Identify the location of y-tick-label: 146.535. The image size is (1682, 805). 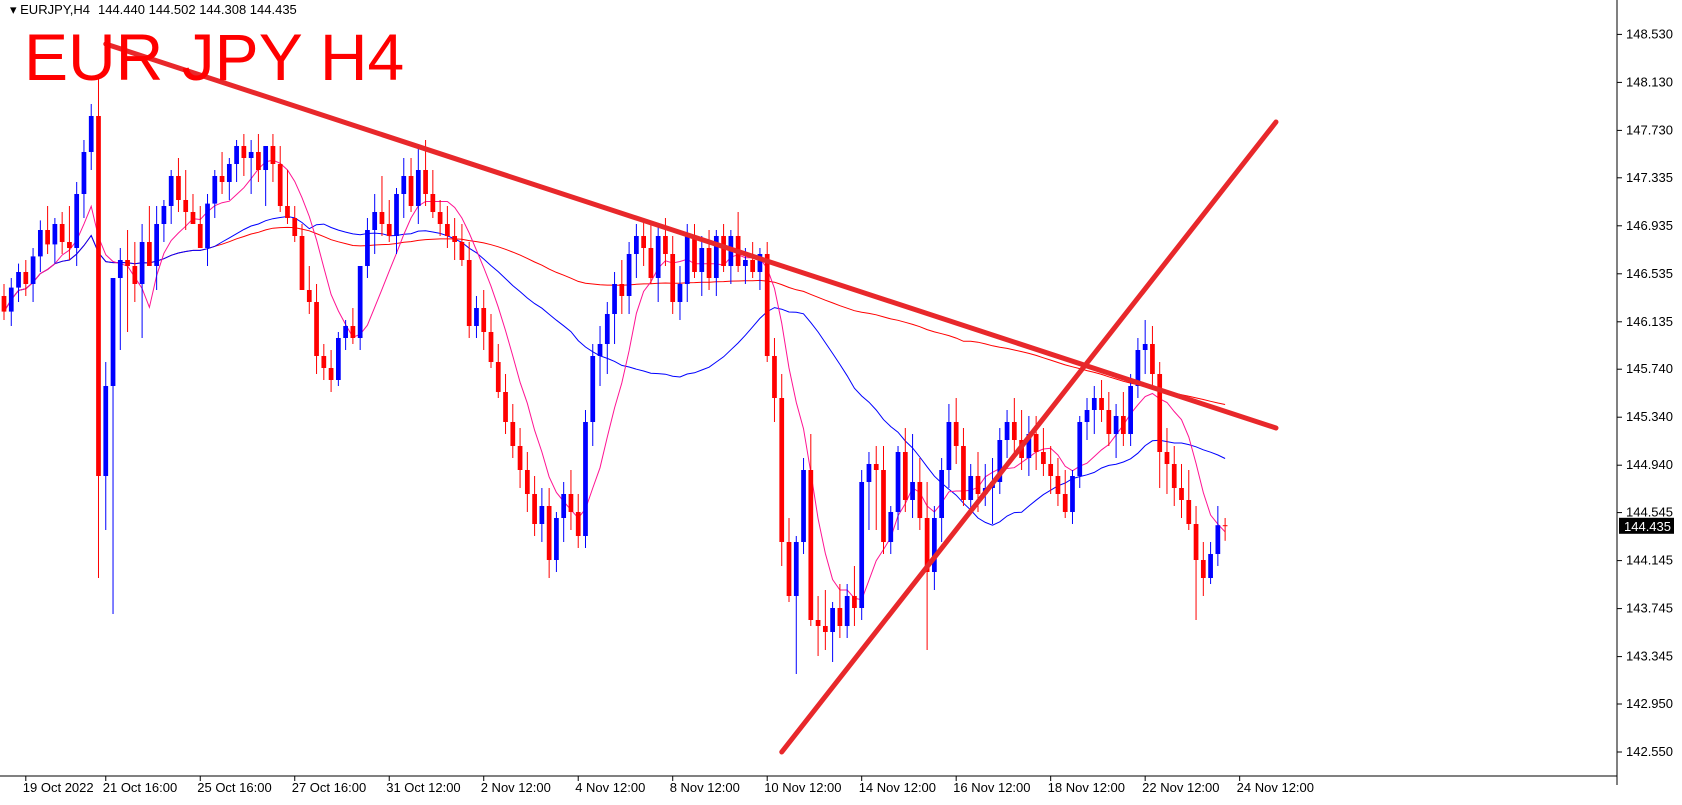
(1649, 273).